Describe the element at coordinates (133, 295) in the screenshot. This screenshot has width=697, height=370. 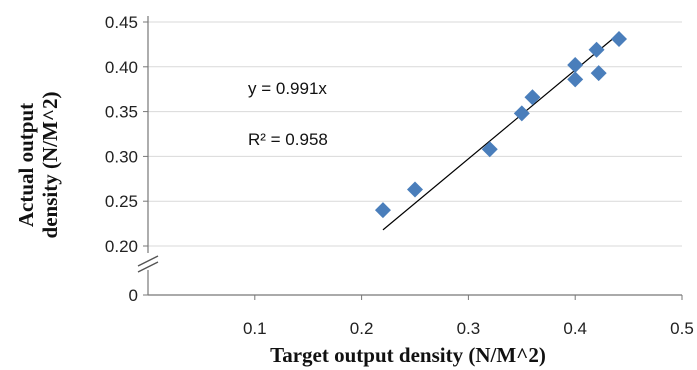
I see `y-tick-label-zero: 0` at that location.